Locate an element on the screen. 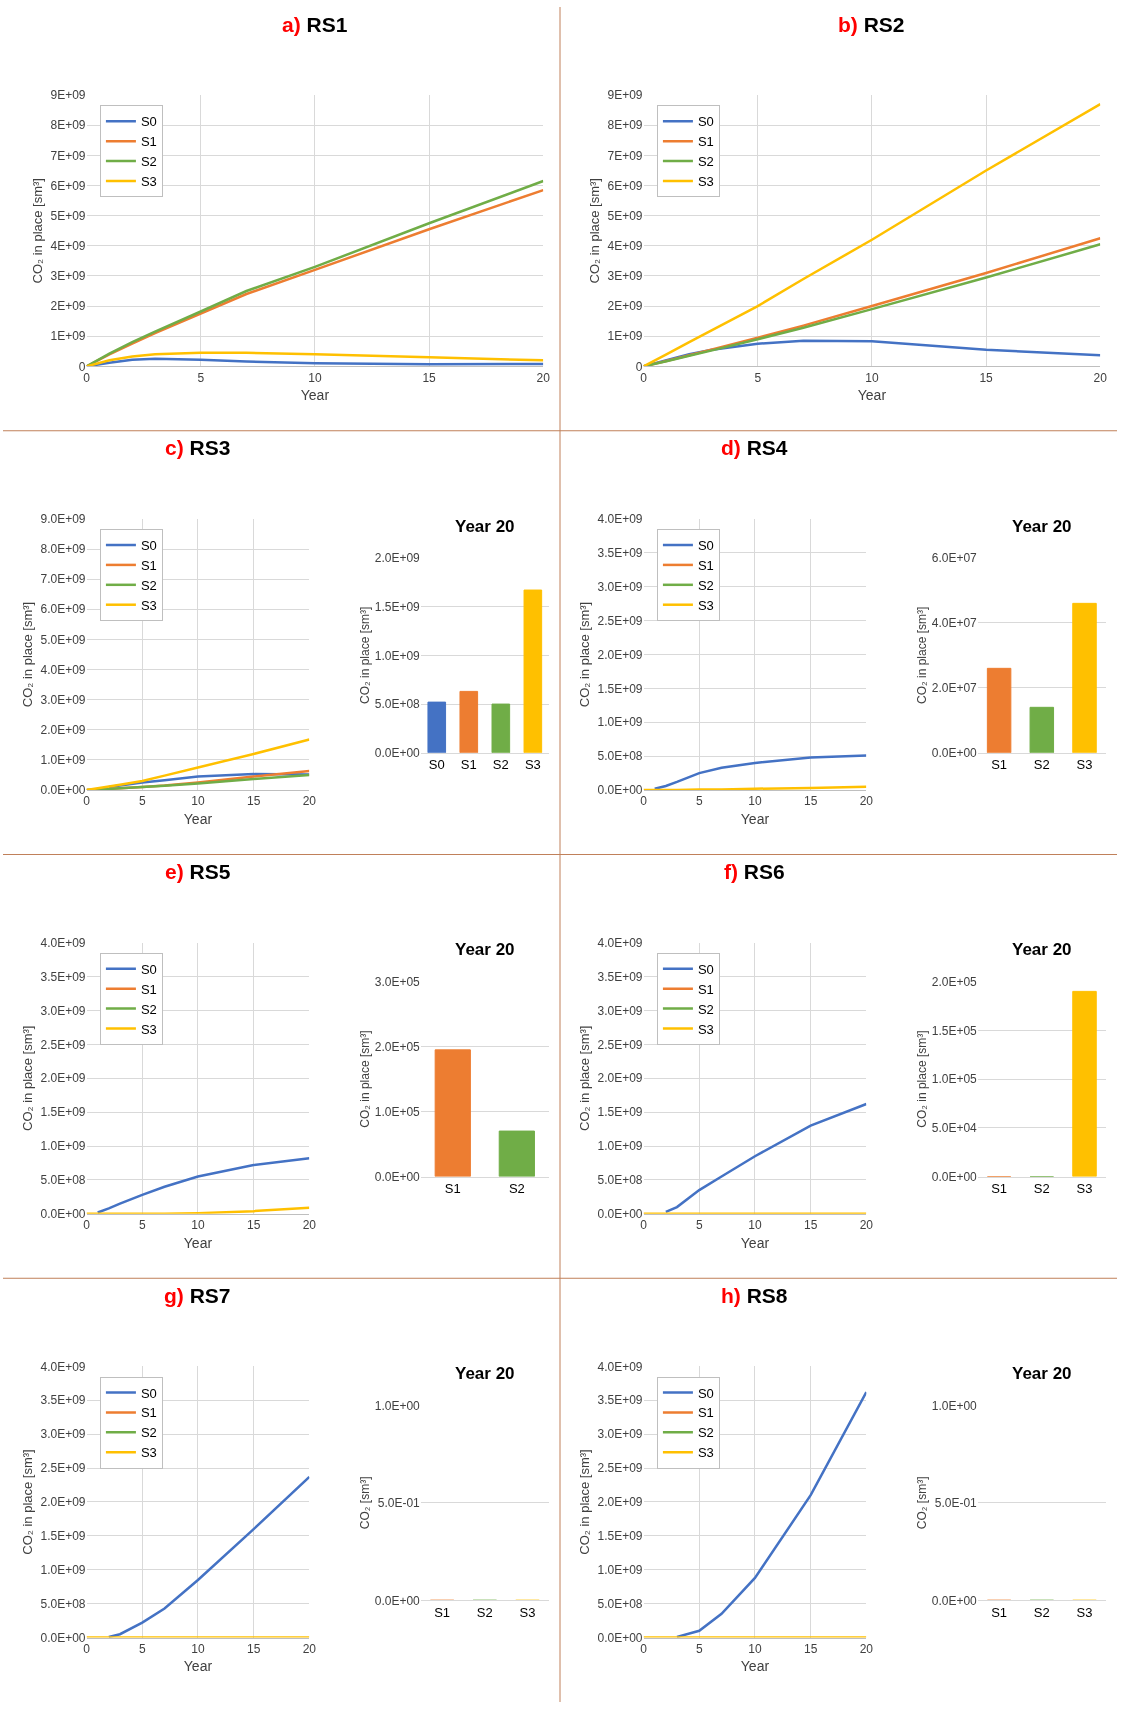  chart-title: f) RS6 is located at coordinates (754, 871).